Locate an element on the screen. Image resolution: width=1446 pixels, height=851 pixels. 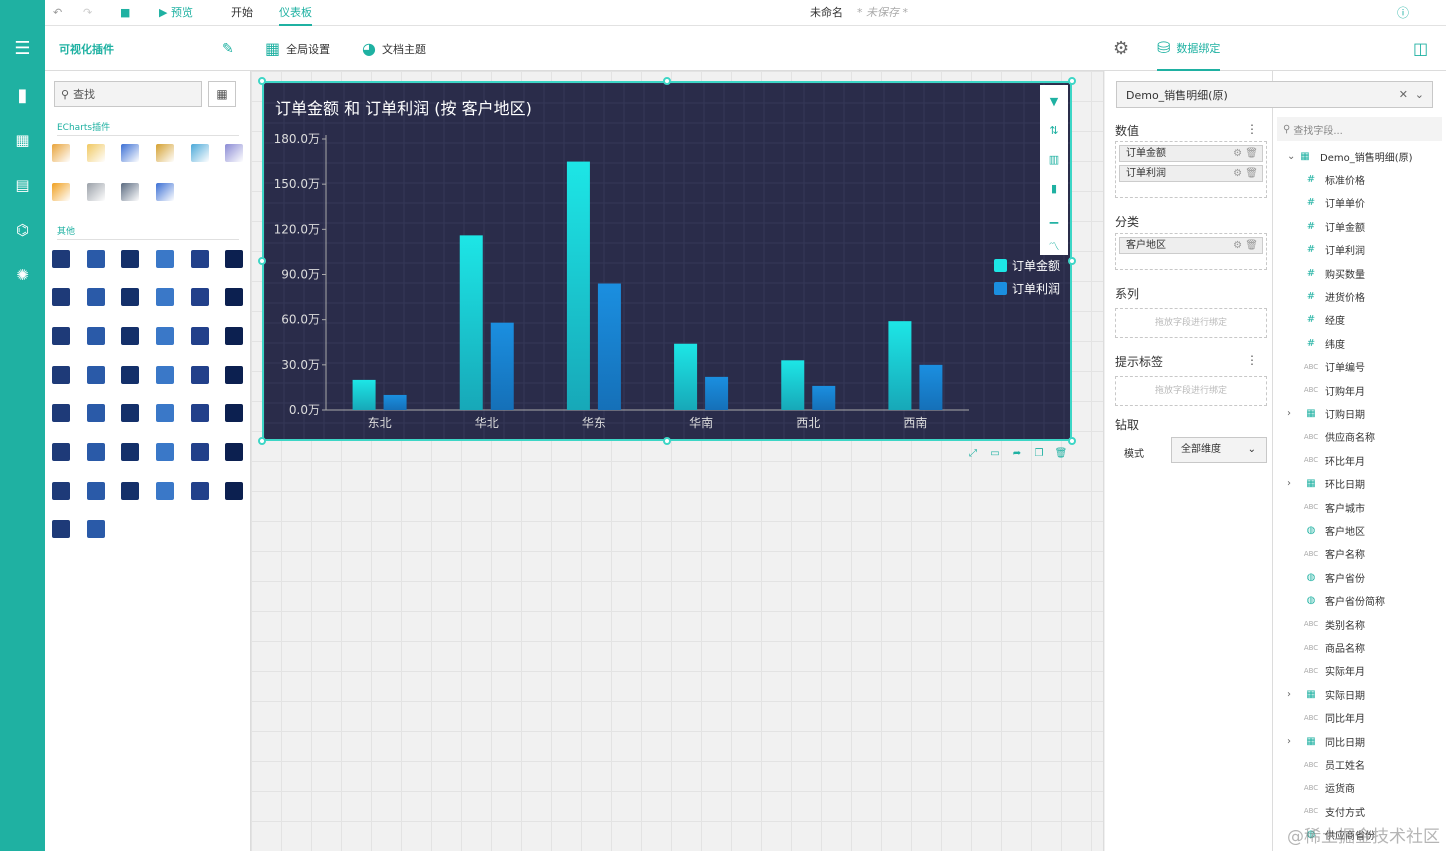
comment-icon: ▭ is located at coordinates (995, 453).